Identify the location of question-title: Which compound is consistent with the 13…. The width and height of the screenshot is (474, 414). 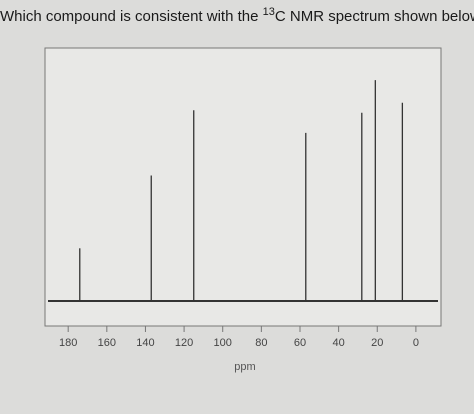
(237, 15).